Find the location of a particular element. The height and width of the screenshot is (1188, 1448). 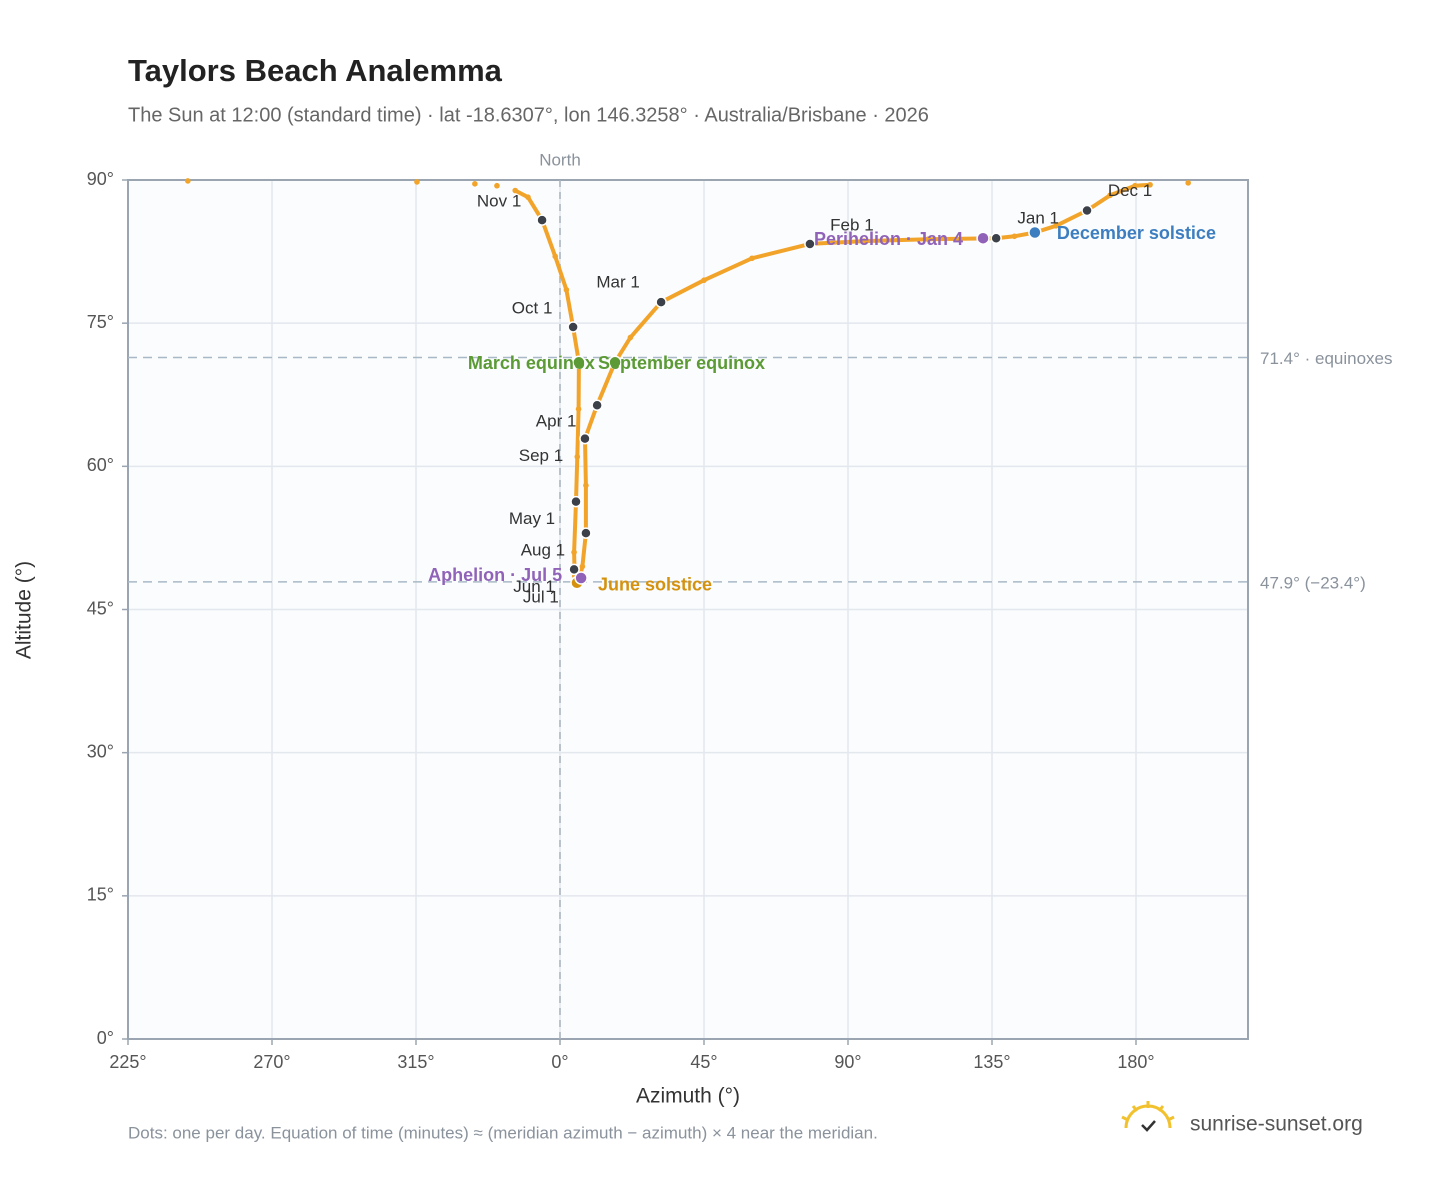

event-label: Aphelion · Jul 5 is located at coordinates (495, 575).